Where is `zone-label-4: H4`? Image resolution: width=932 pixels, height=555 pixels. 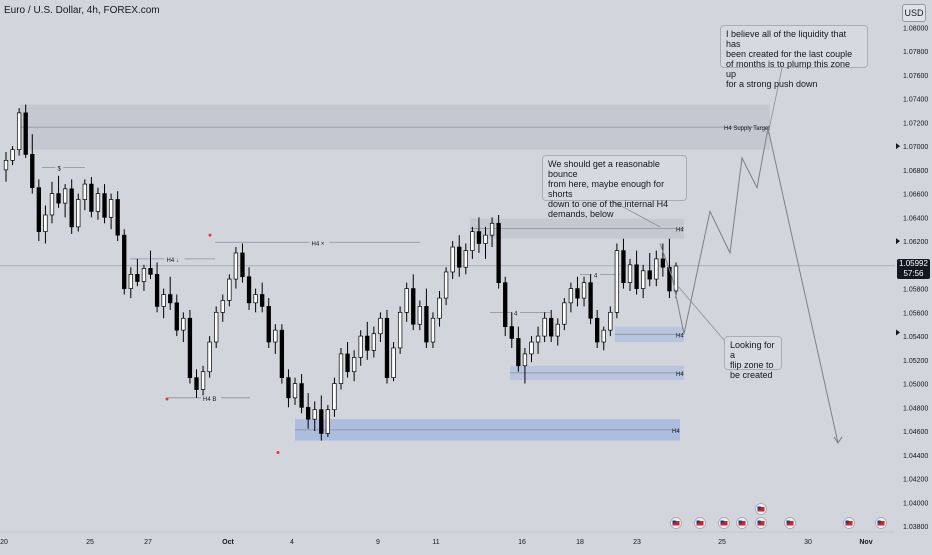
zone-label-4: H4 is located at coordinates (676, 432).